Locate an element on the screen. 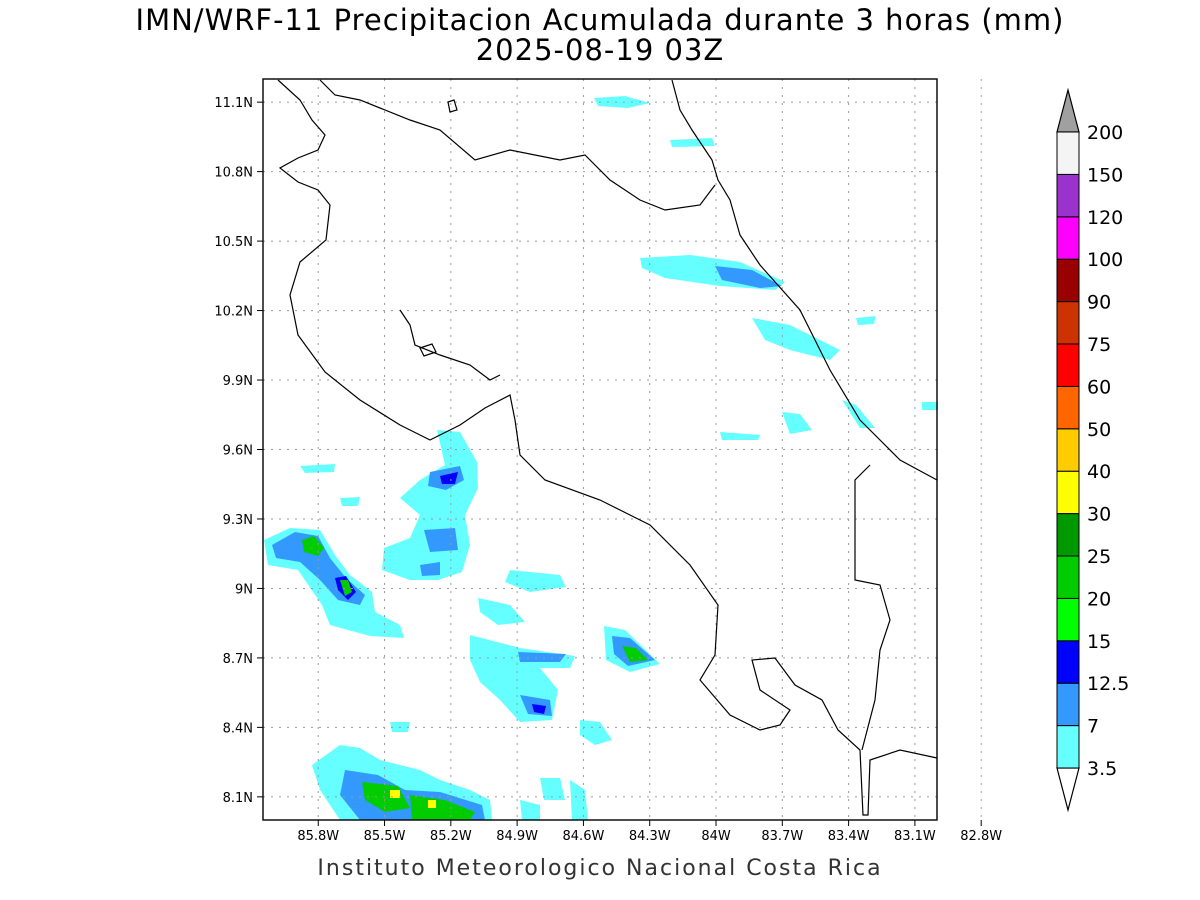 This screenshot has height=900, width=1200. colorbar-label: 50 is located at coordinates (1099, 430).